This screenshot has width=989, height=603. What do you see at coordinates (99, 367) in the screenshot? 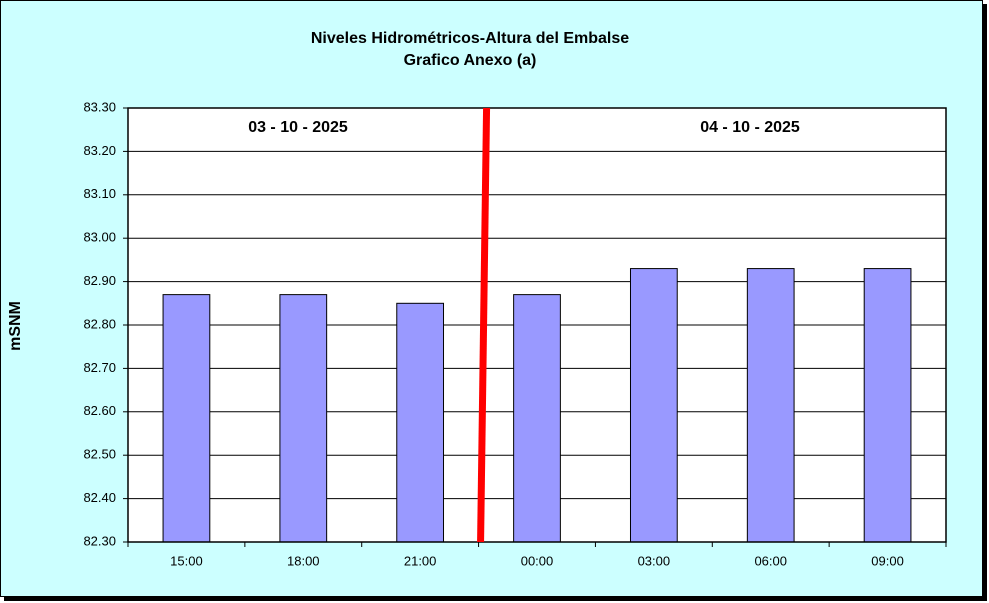
I see `y-tick-label: 82.70` at bounding box center [99, 367].